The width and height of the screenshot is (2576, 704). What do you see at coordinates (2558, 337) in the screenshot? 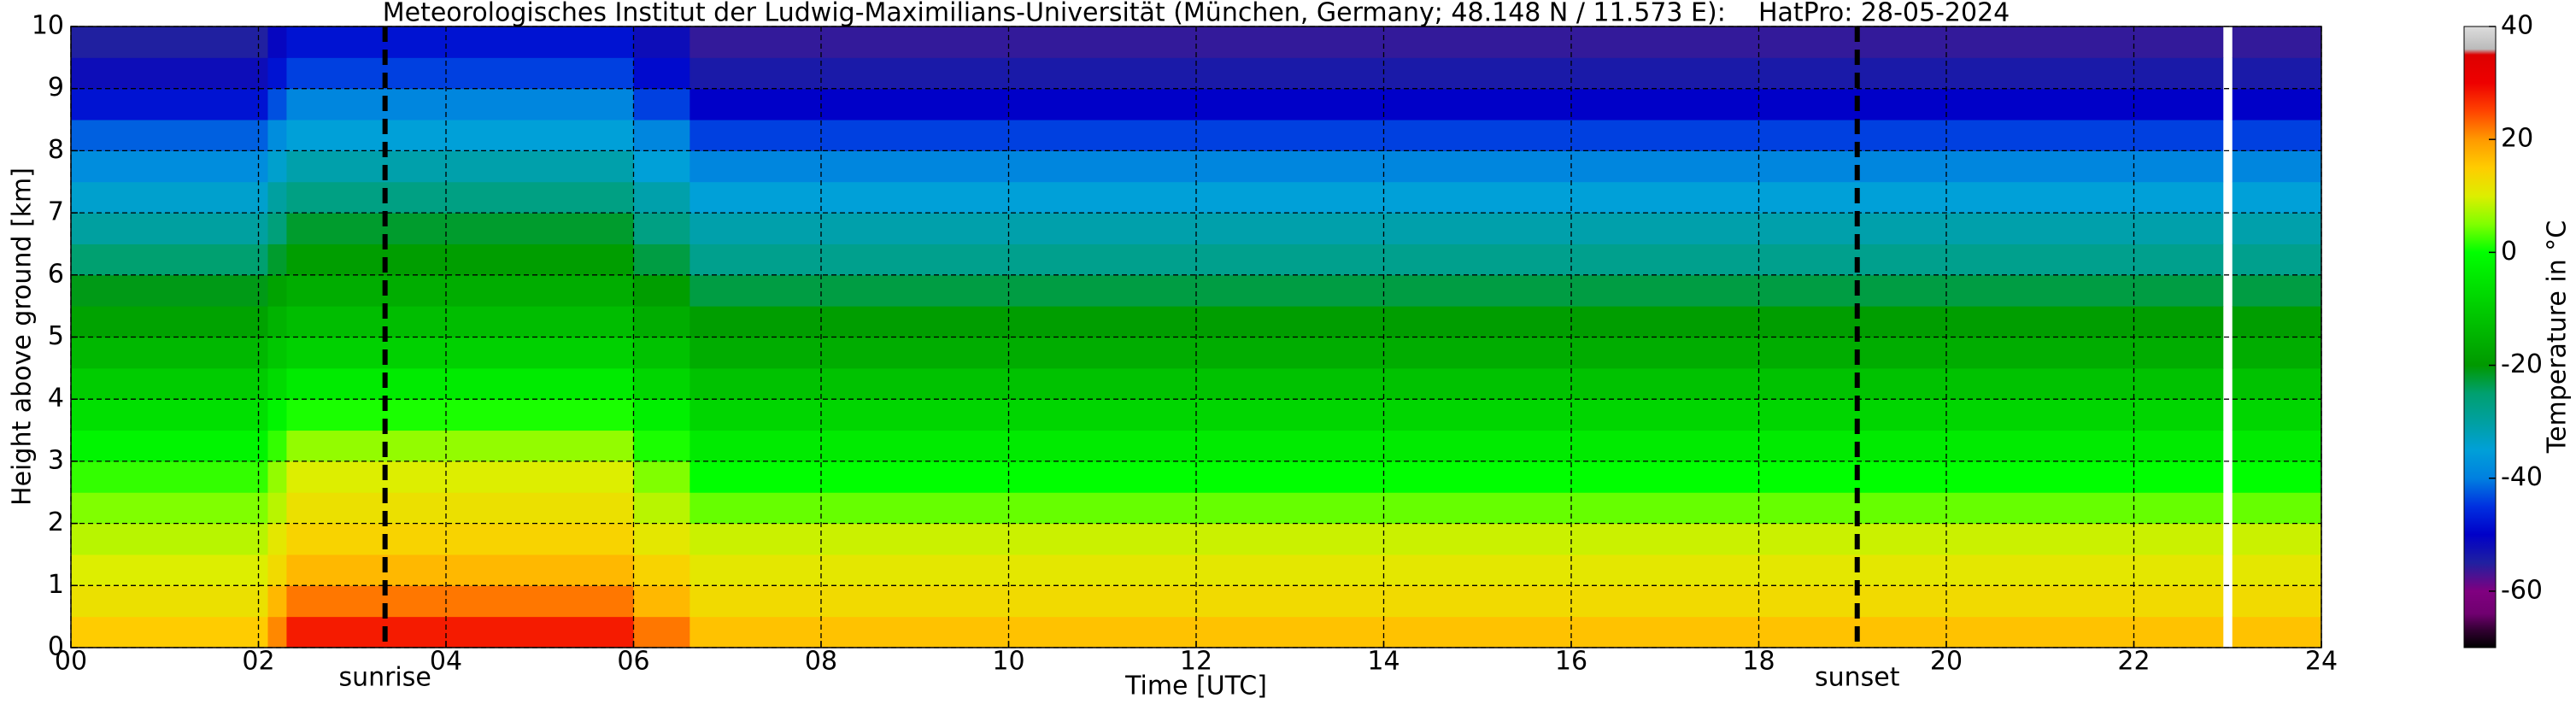
I see `colorbar-label: Temperature in °C` at bounding box center [2558, 337].